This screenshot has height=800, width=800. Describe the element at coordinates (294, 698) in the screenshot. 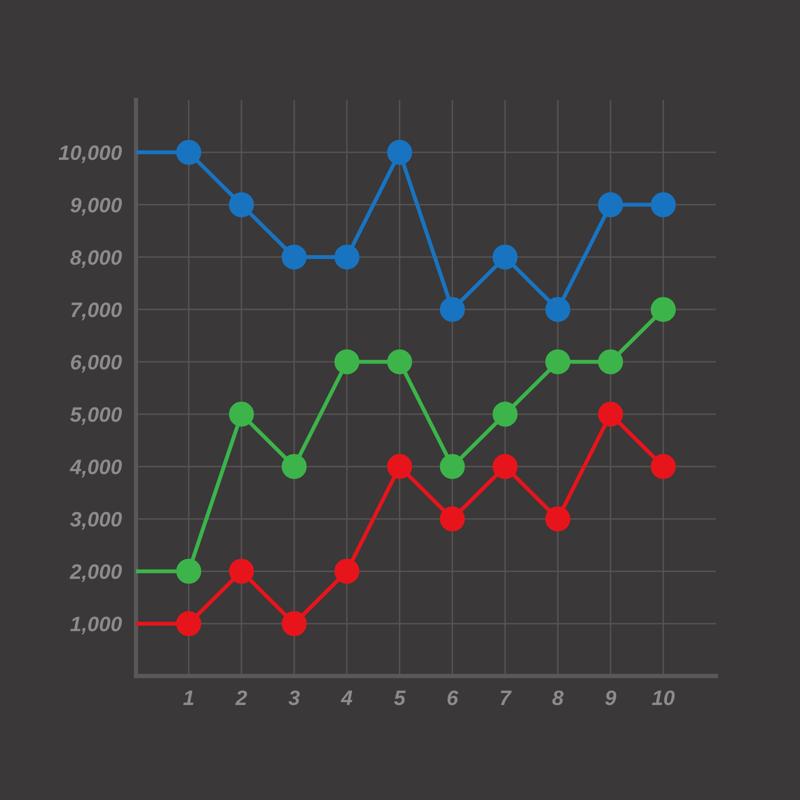

I see `x-tick-label: 3` at that location.